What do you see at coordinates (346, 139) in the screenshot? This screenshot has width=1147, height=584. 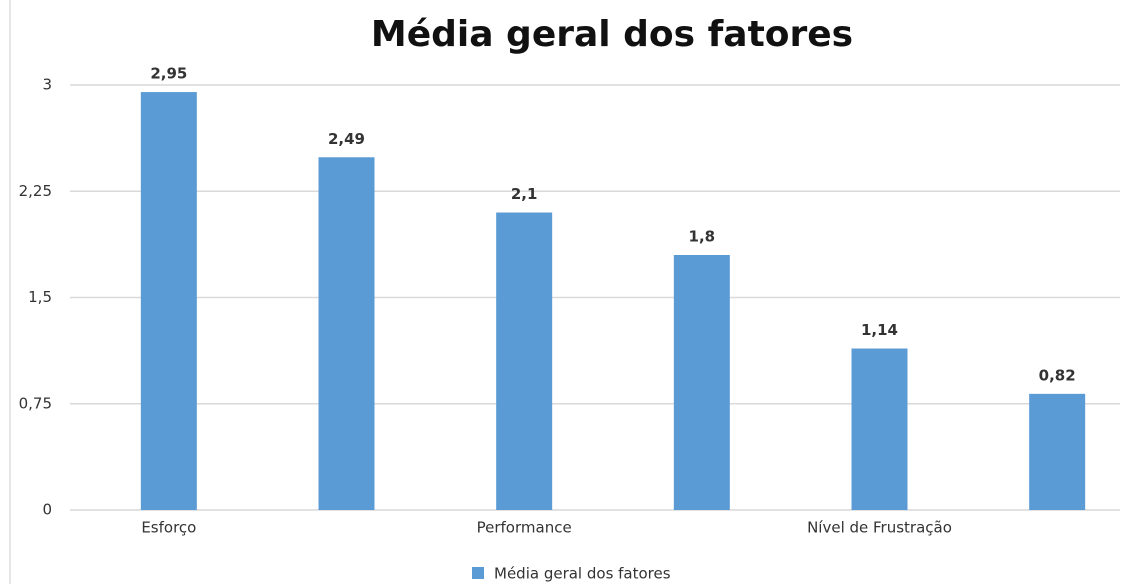 I see `data-label: 2,49` at bounding box center [346, 139].